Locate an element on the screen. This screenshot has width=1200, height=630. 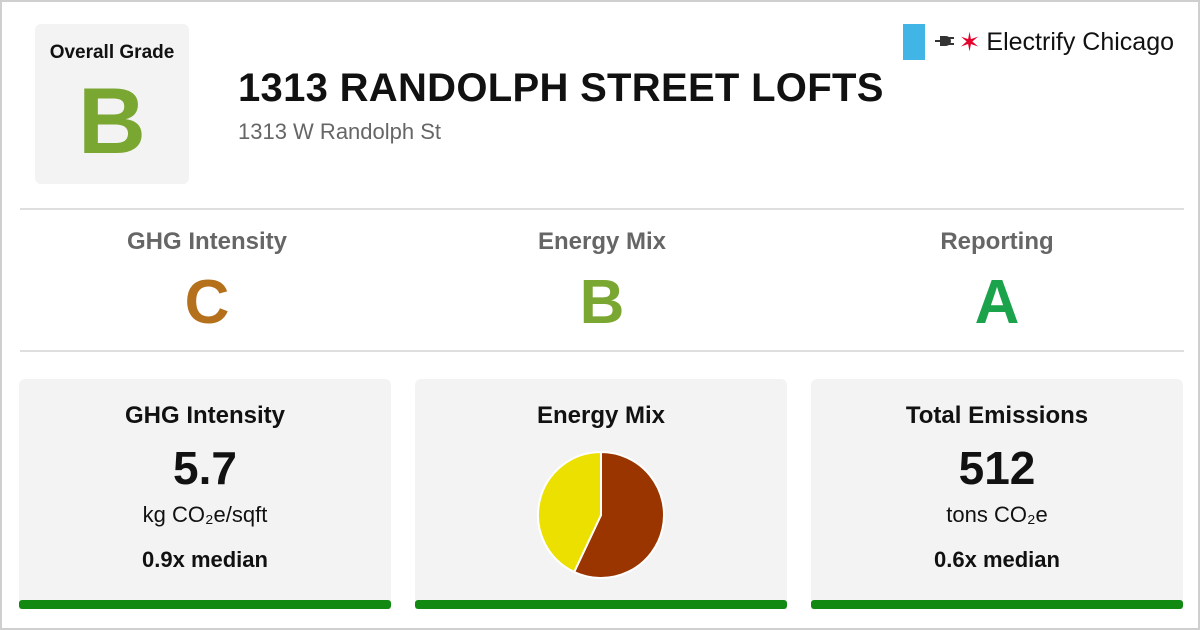
overall-grade-letter: B is located at coordinates (112, 120).